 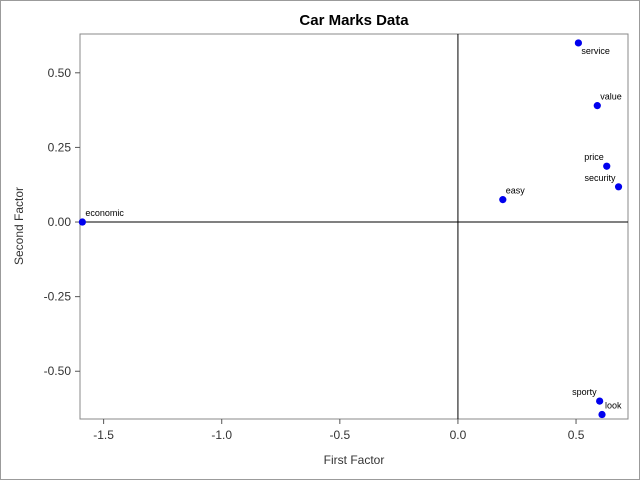 What do you see at coordinates (104, 213) in the screenshot?
I see `point-label-economic: economic` at bounding box center [104, 213].